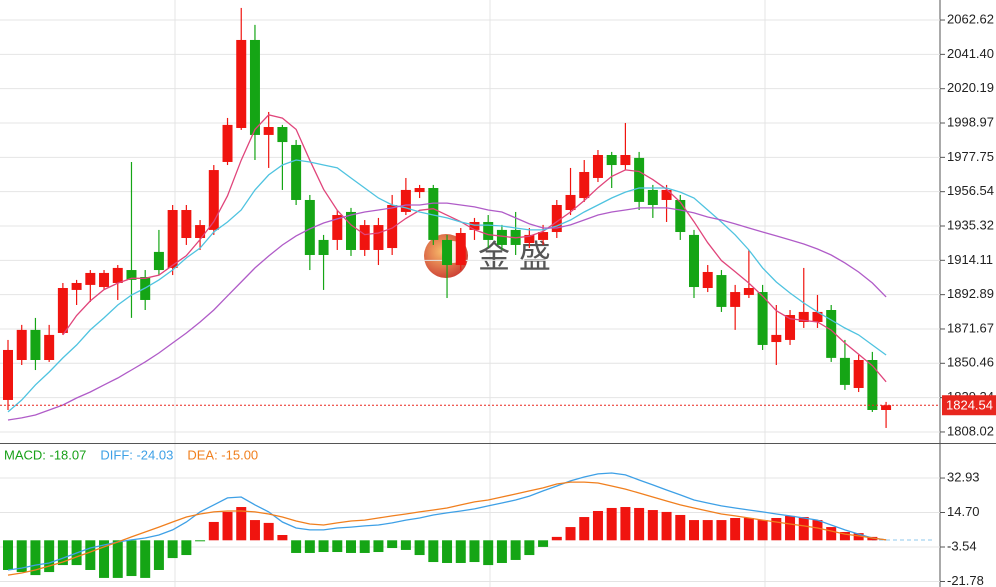 The image size is (996, 587). What do you see at coordinates (970, 87) in the screenshot?
I see `y-tick-label: 2020.19` at bounding box center [970, 87].